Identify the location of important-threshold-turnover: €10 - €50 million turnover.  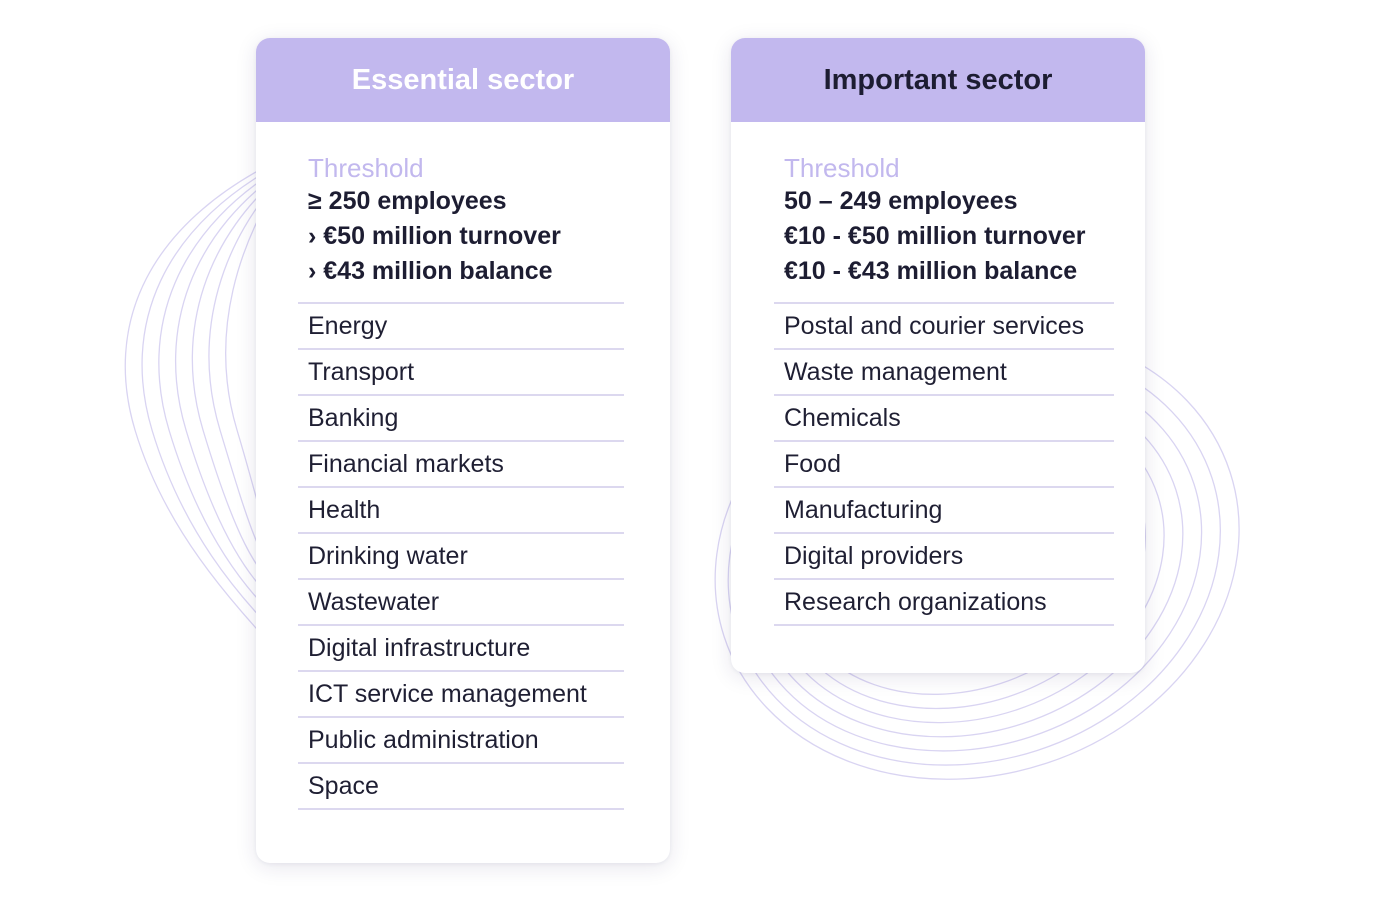
(935, 236).